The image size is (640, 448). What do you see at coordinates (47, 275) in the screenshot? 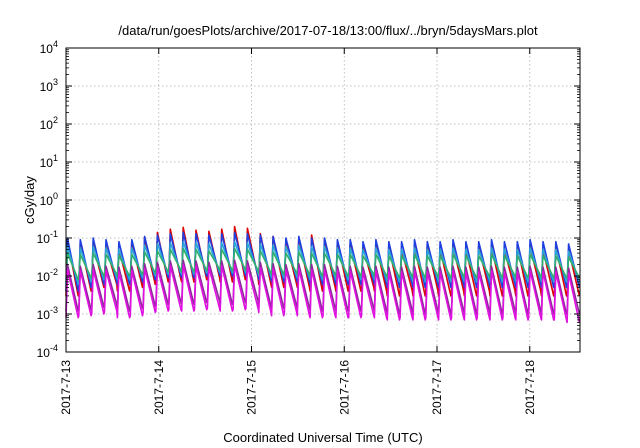
I see `y-tick-label: 10⁻²` at bounding box center [47, 275].